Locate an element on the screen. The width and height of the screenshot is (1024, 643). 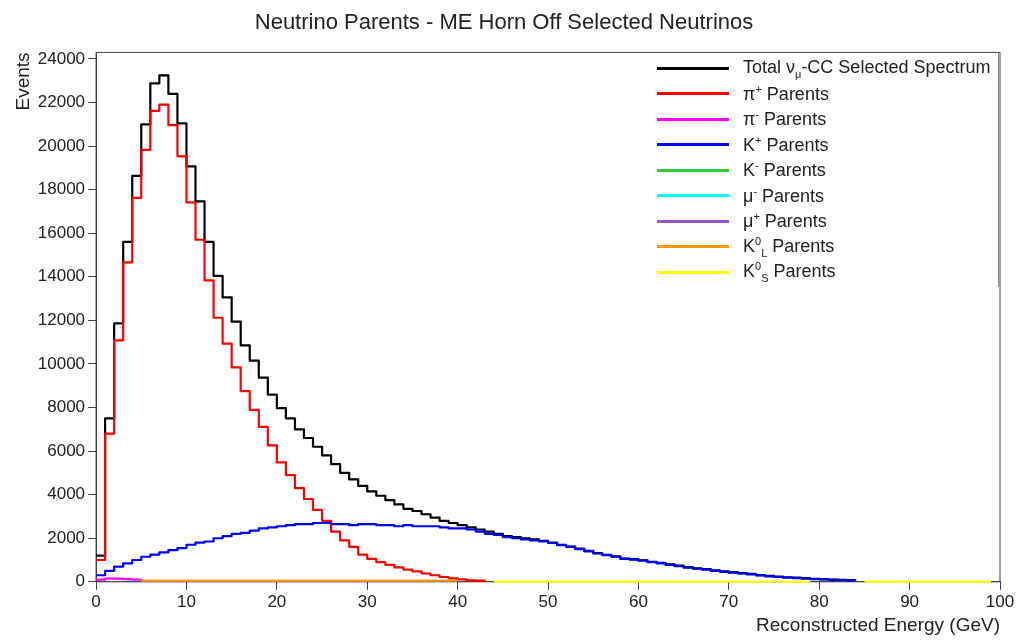
x-tick-label: 70 is located at coordinates (729, 601).